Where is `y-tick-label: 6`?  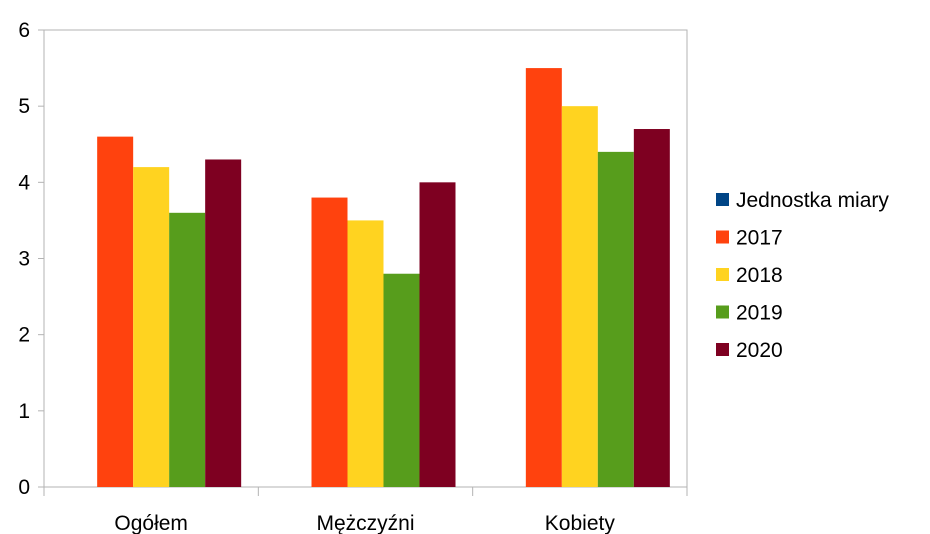 y-tick-label: 6 is located at coordinates (24, 30).